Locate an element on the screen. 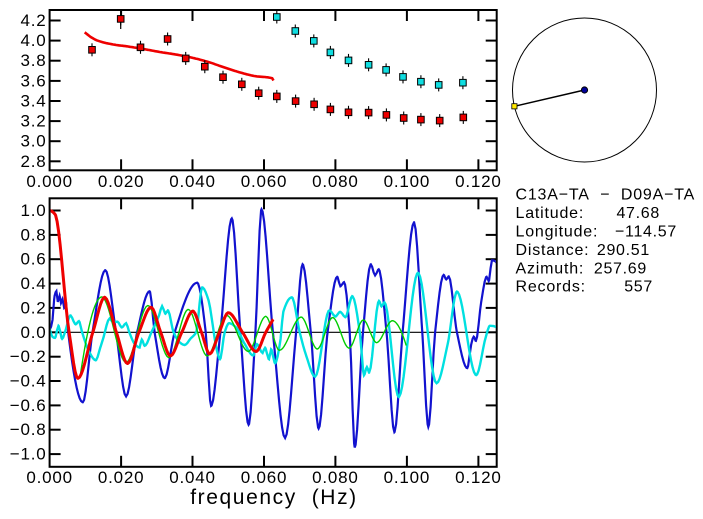  svg-text: 0.8 is located at coordinates (33, 234).